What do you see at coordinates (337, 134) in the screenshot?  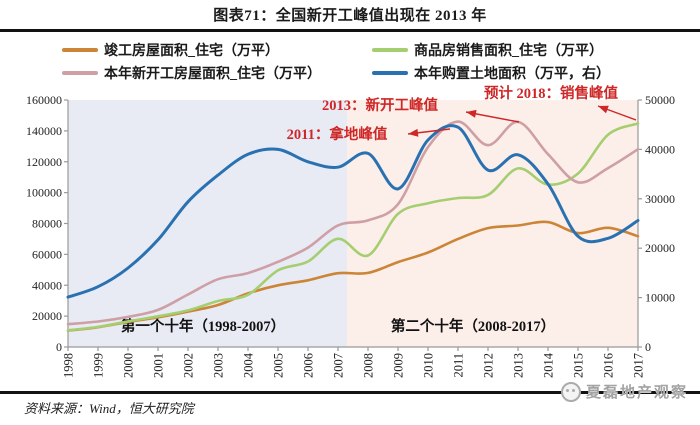 I see `annotation-label: 2011：拿地峰值` at bounding box center [337, 134].